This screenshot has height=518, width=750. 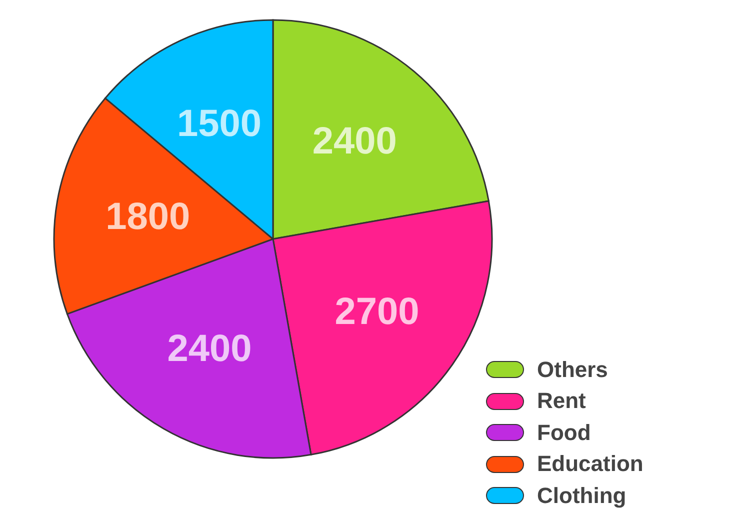 I want to click on data-label: 2700, so click(x=377, y=311).